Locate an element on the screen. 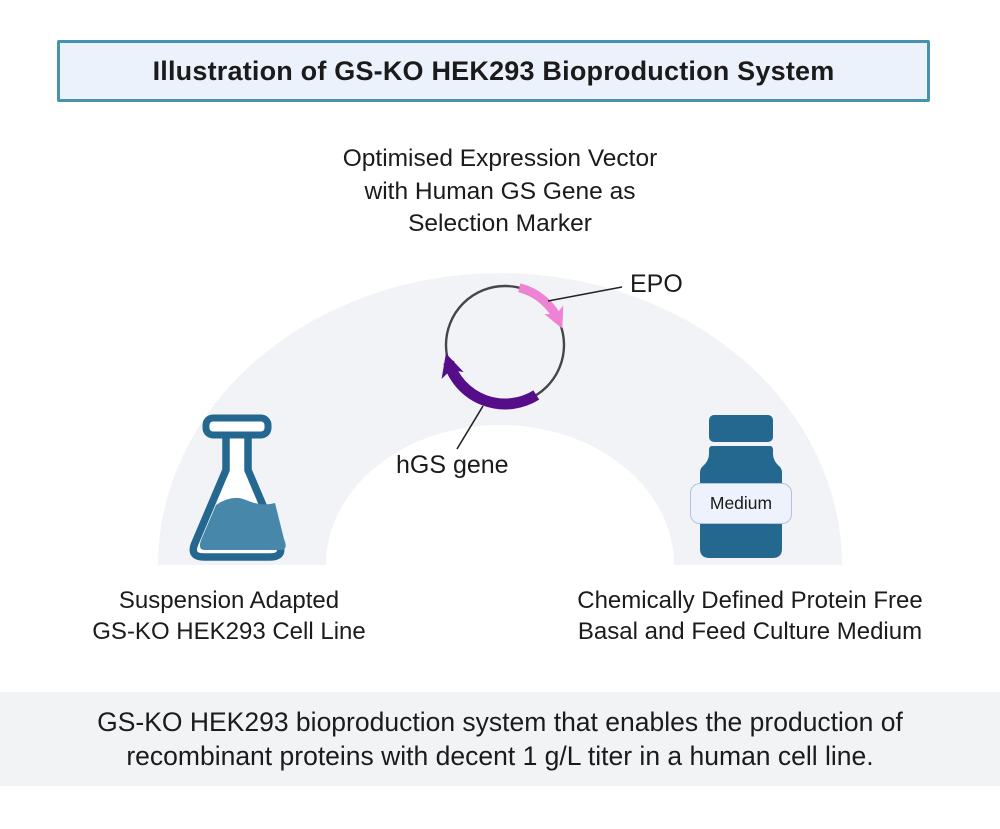  flask-liquid is located at coordinates (242, 523).